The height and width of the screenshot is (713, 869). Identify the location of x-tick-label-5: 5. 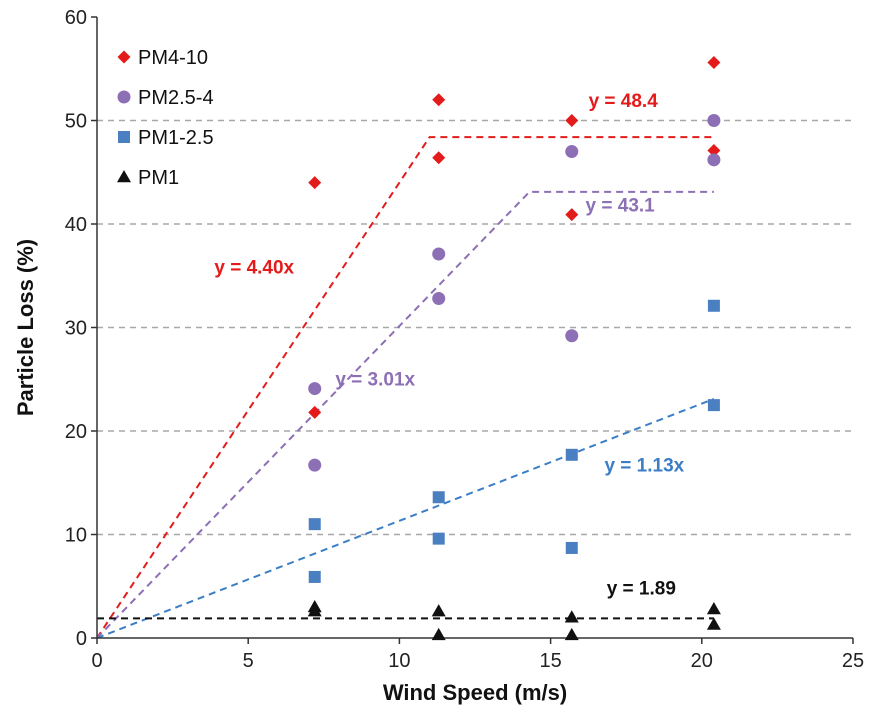
(248, 661).